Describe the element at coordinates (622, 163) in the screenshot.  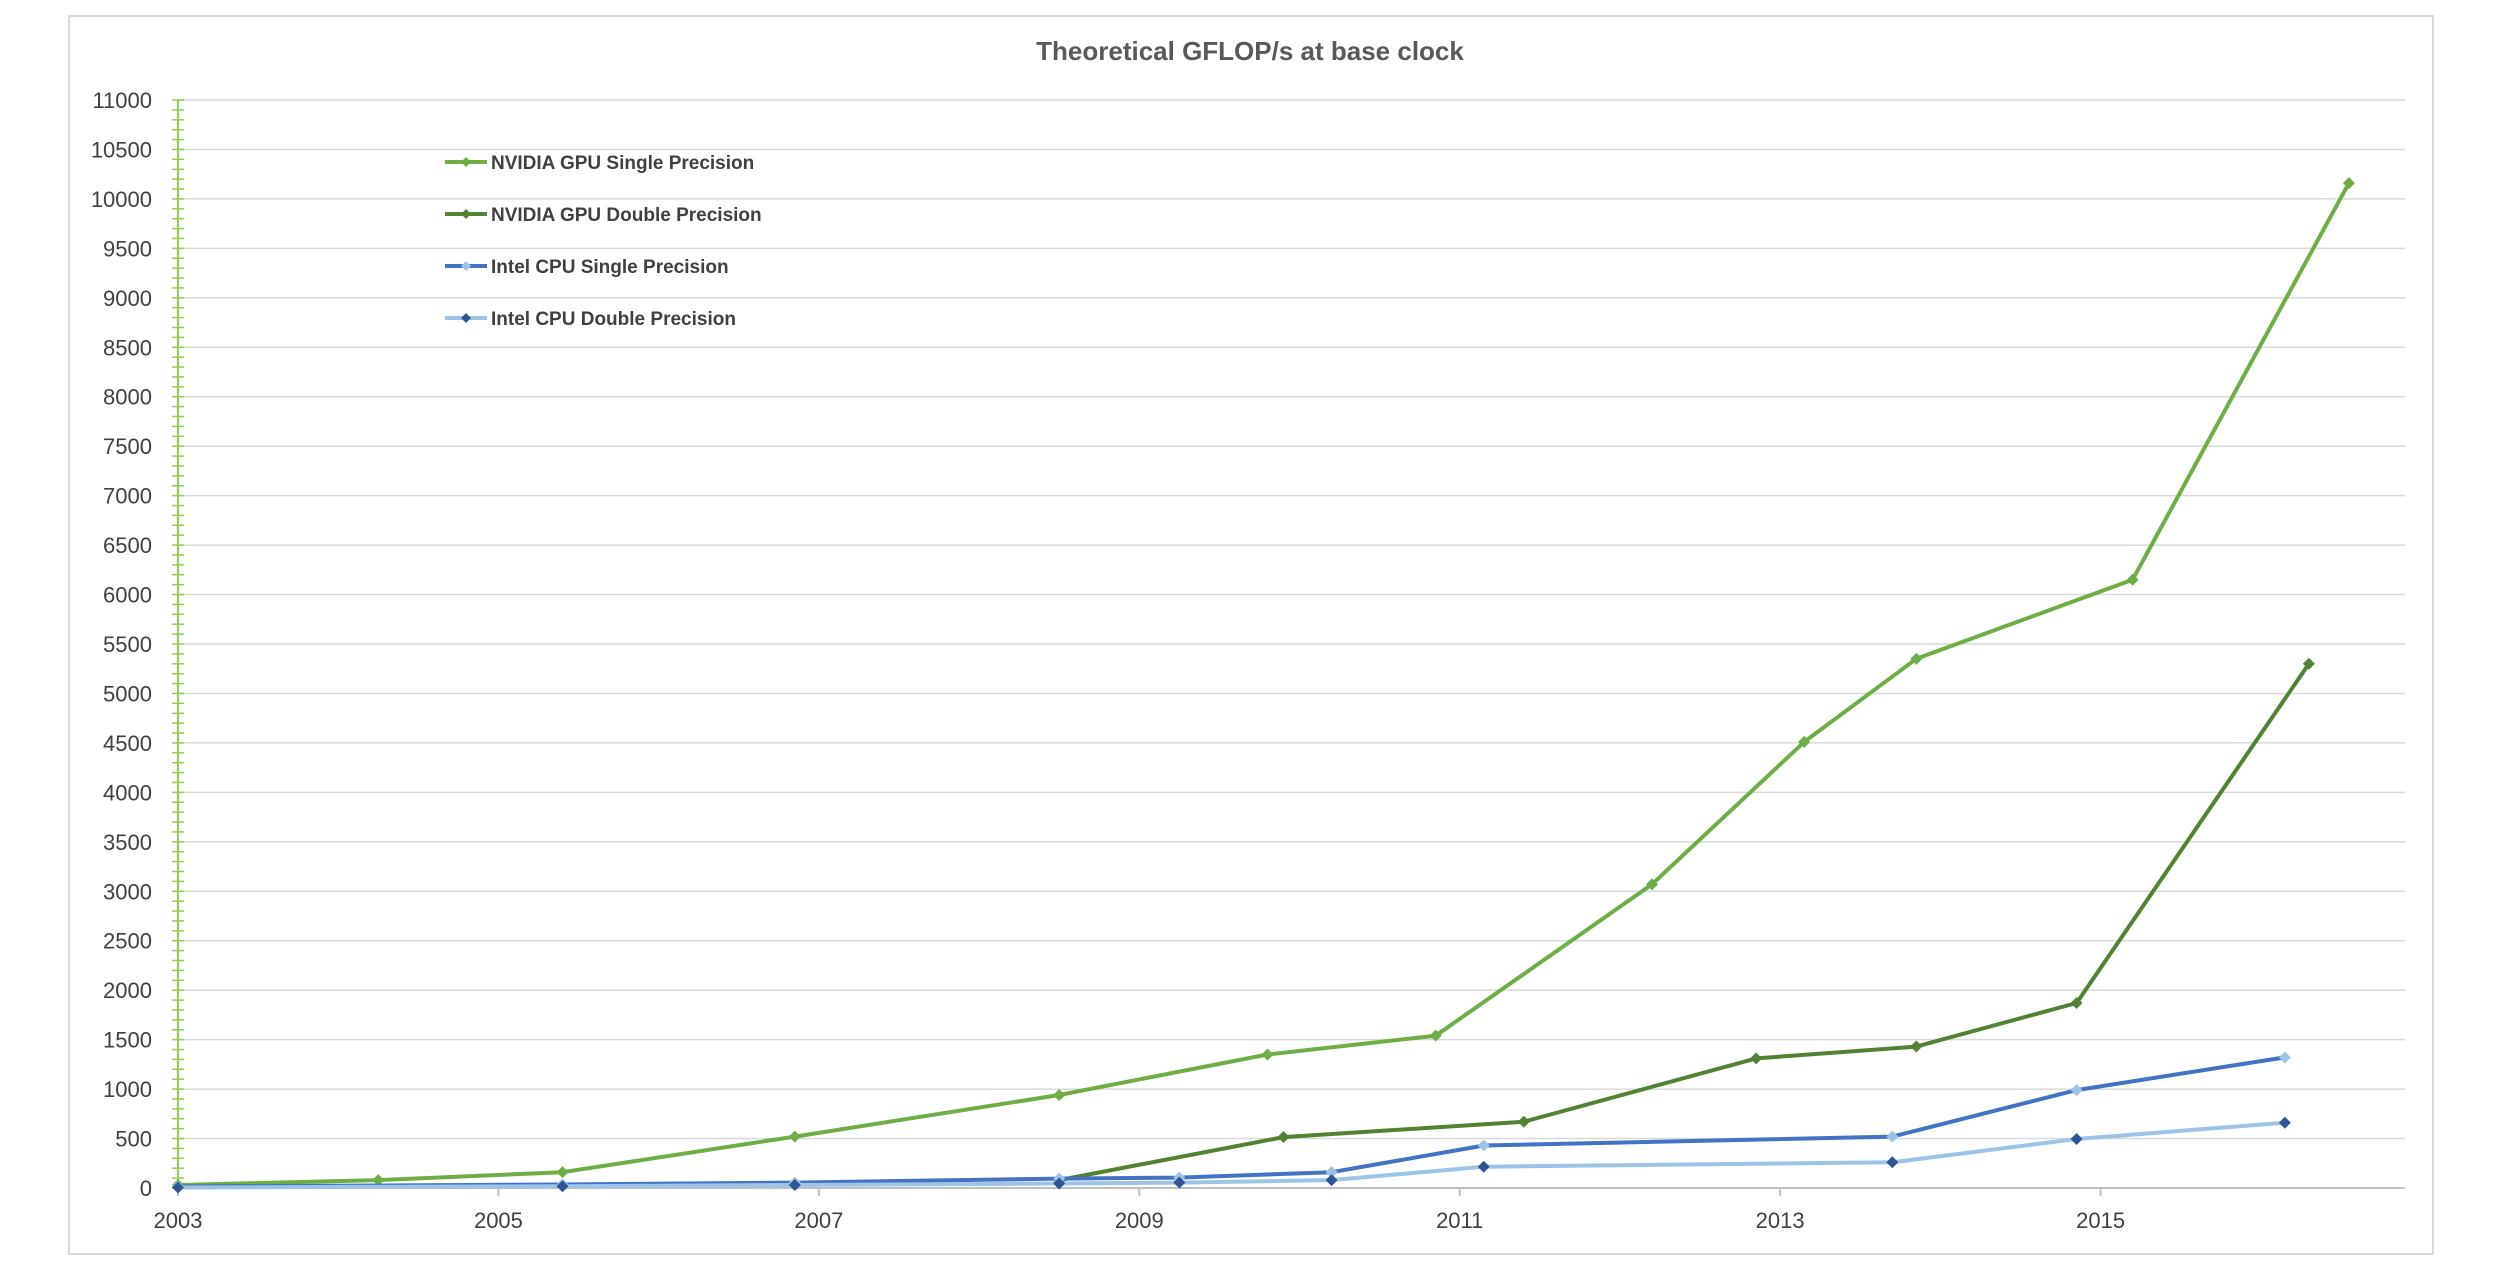
I see `legend-label: NVIDIA GPU Single Precision` at that location.